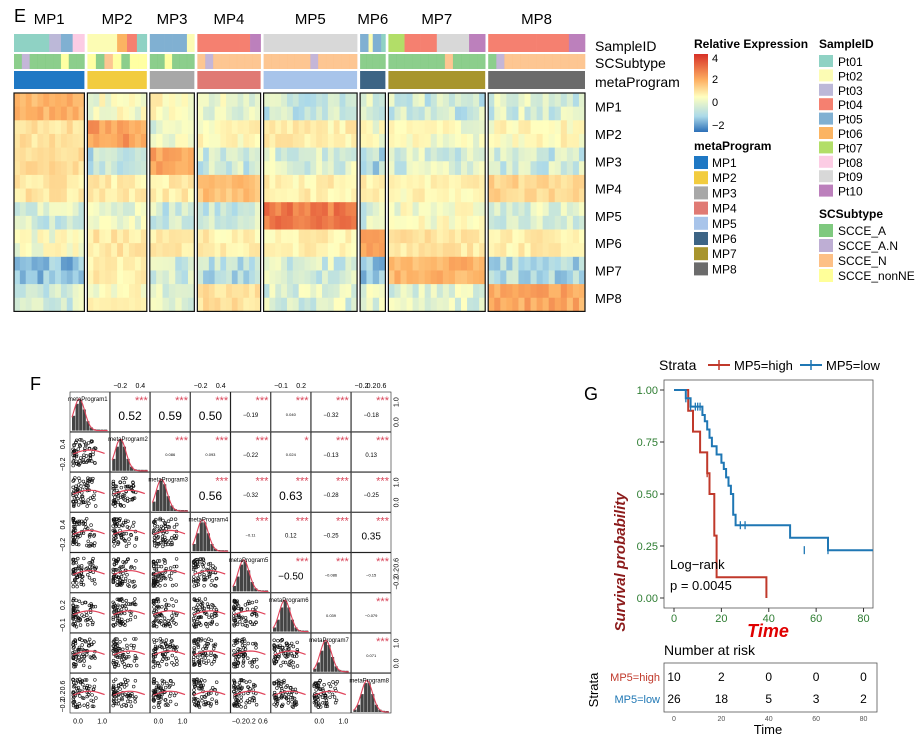 The image size is (920, 742). I want to click on correlation-stars: ***, so click(222, 441).